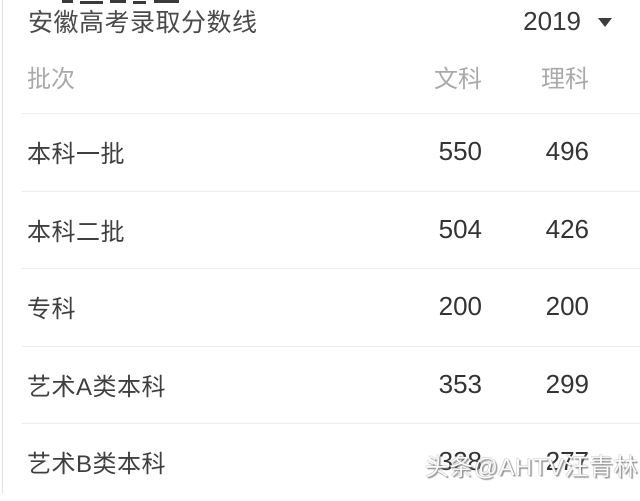 The height and width of the screenshot is (501, 640). Describe the element at coordinates (567, 228) in the screenshot. I see `like-score: 426` at that location.